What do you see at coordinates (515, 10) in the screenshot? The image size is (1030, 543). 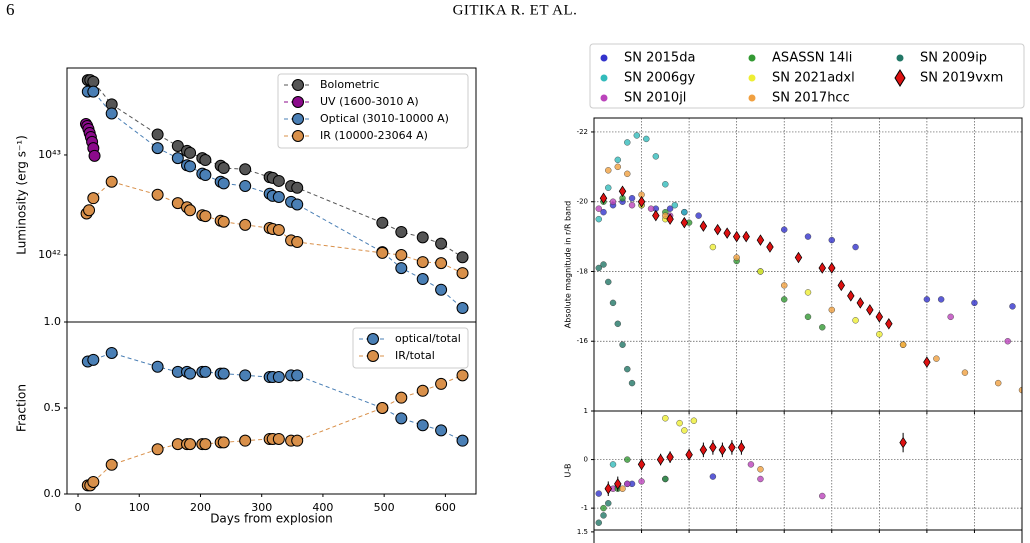 I see `running-head: GITIKA R. ET AL.` at bounding box center [515, 10].